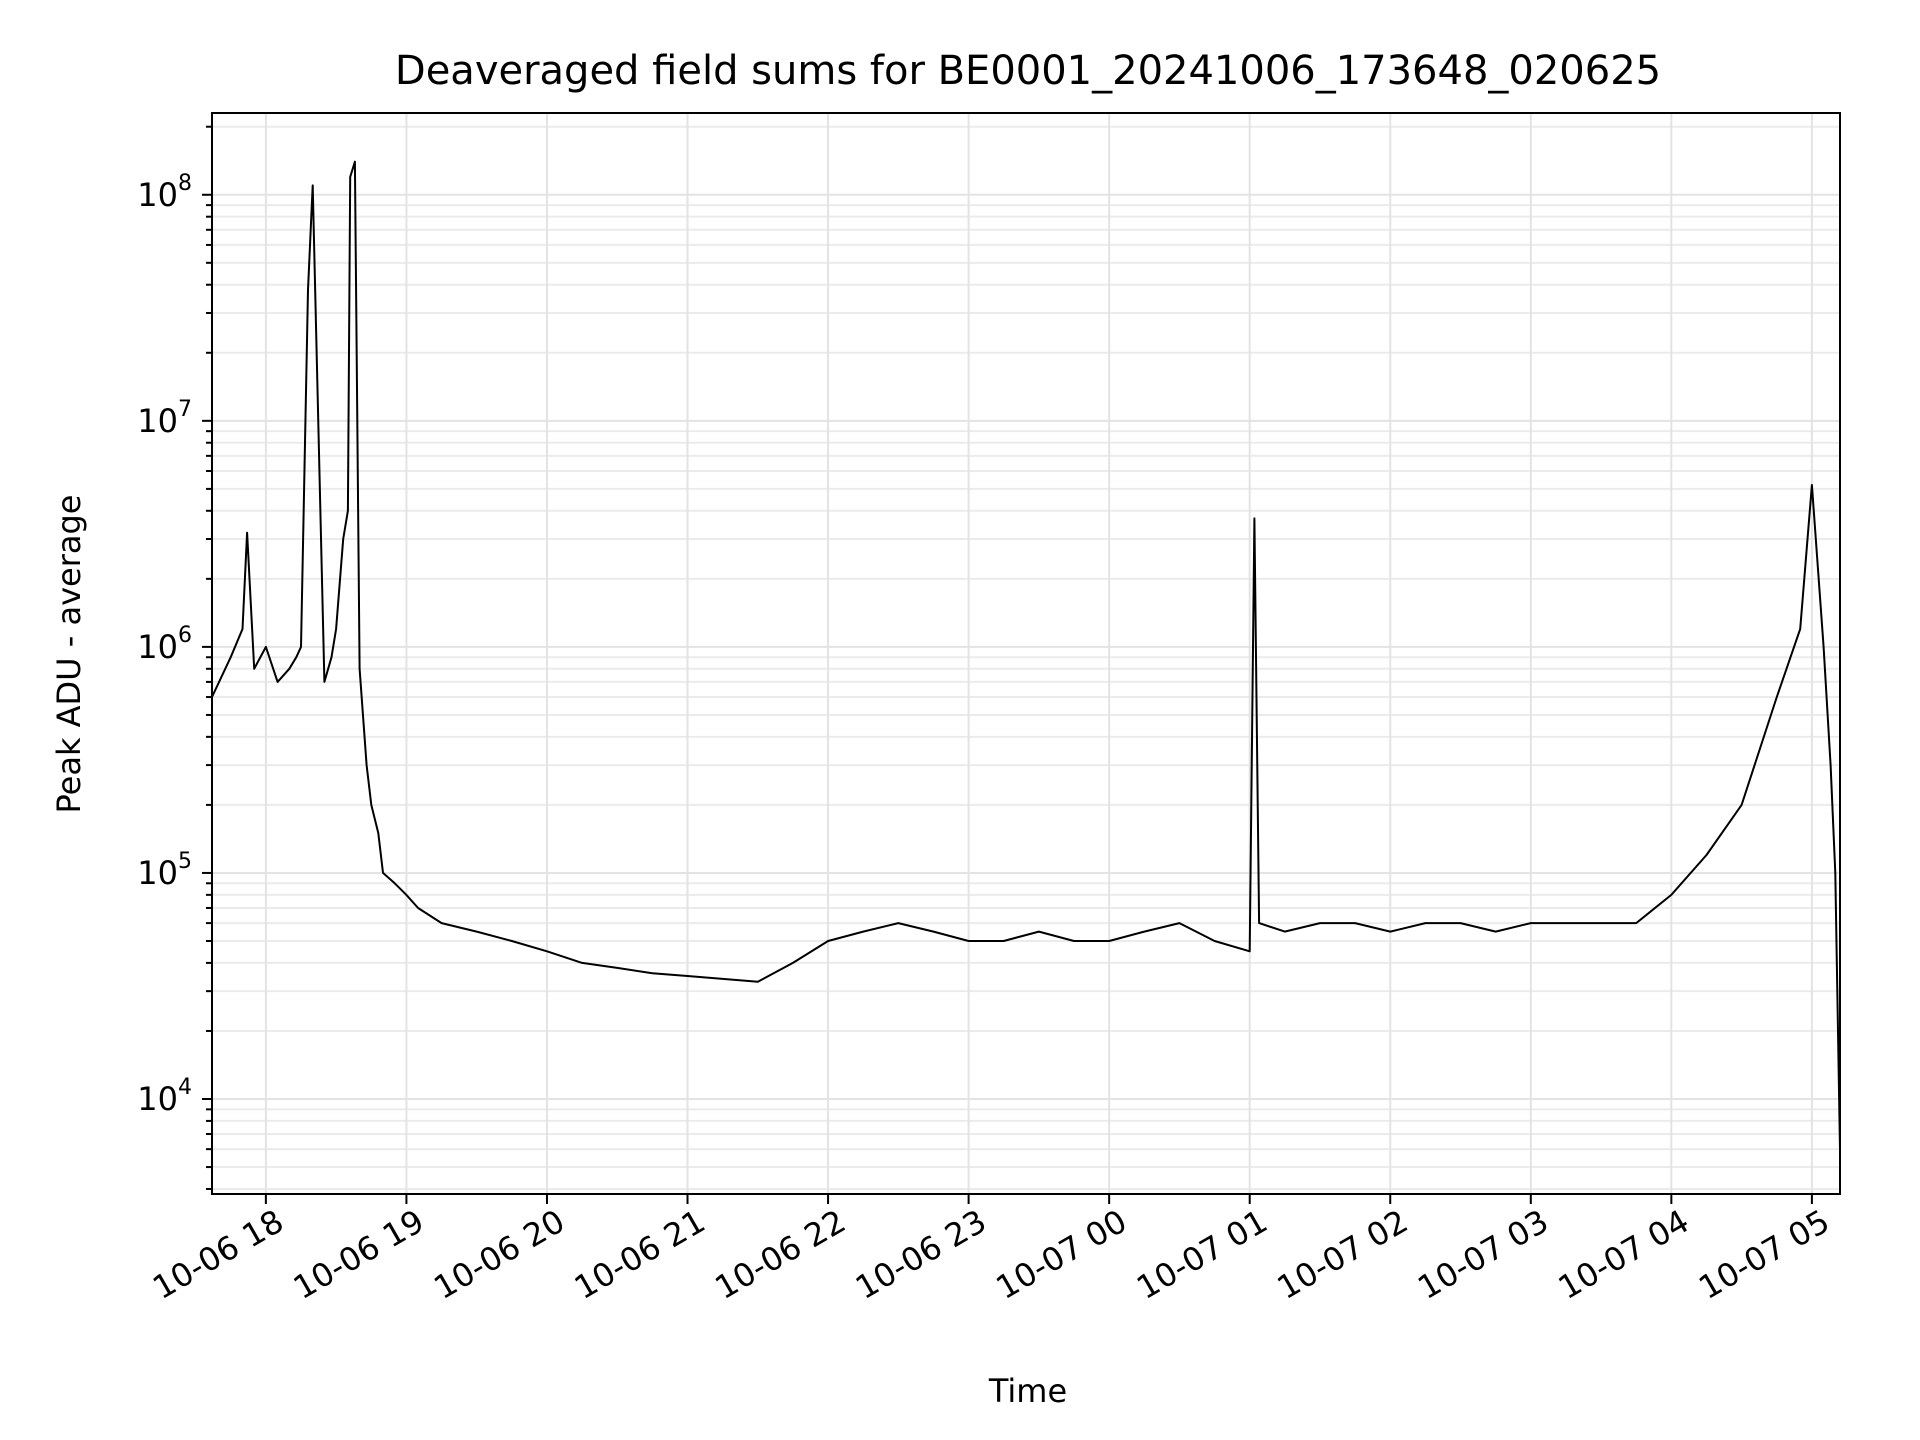  I want to click on y-tick-label-exponent: 6, so click(185, 635).